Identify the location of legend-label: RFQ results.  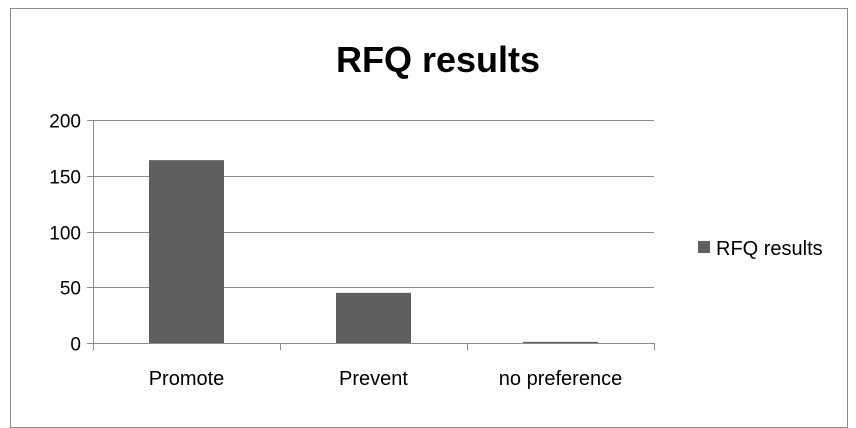
(769, 249).